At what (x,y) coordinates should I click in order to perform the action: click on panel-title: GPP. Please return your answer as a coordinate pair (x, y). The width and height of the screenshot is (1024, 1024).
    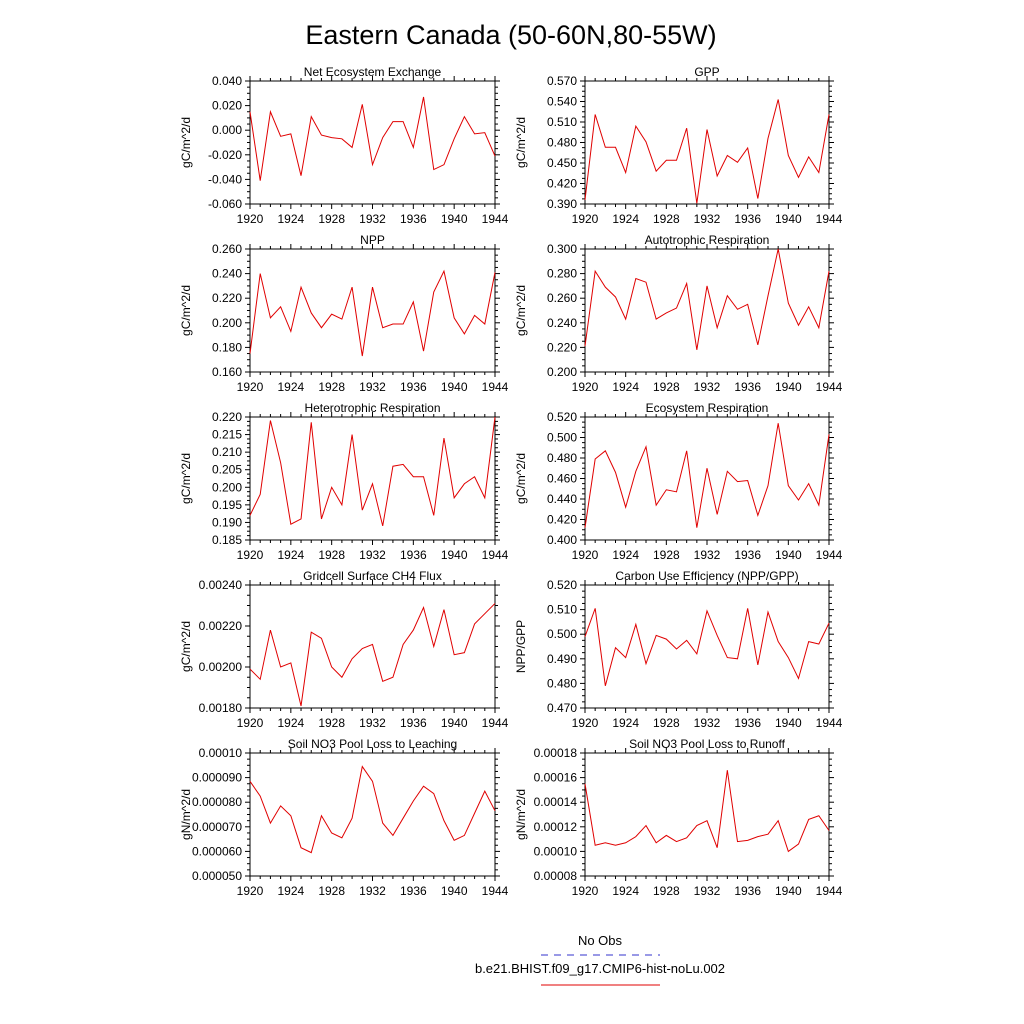
    Looking at the image, I should click on (706, 72).